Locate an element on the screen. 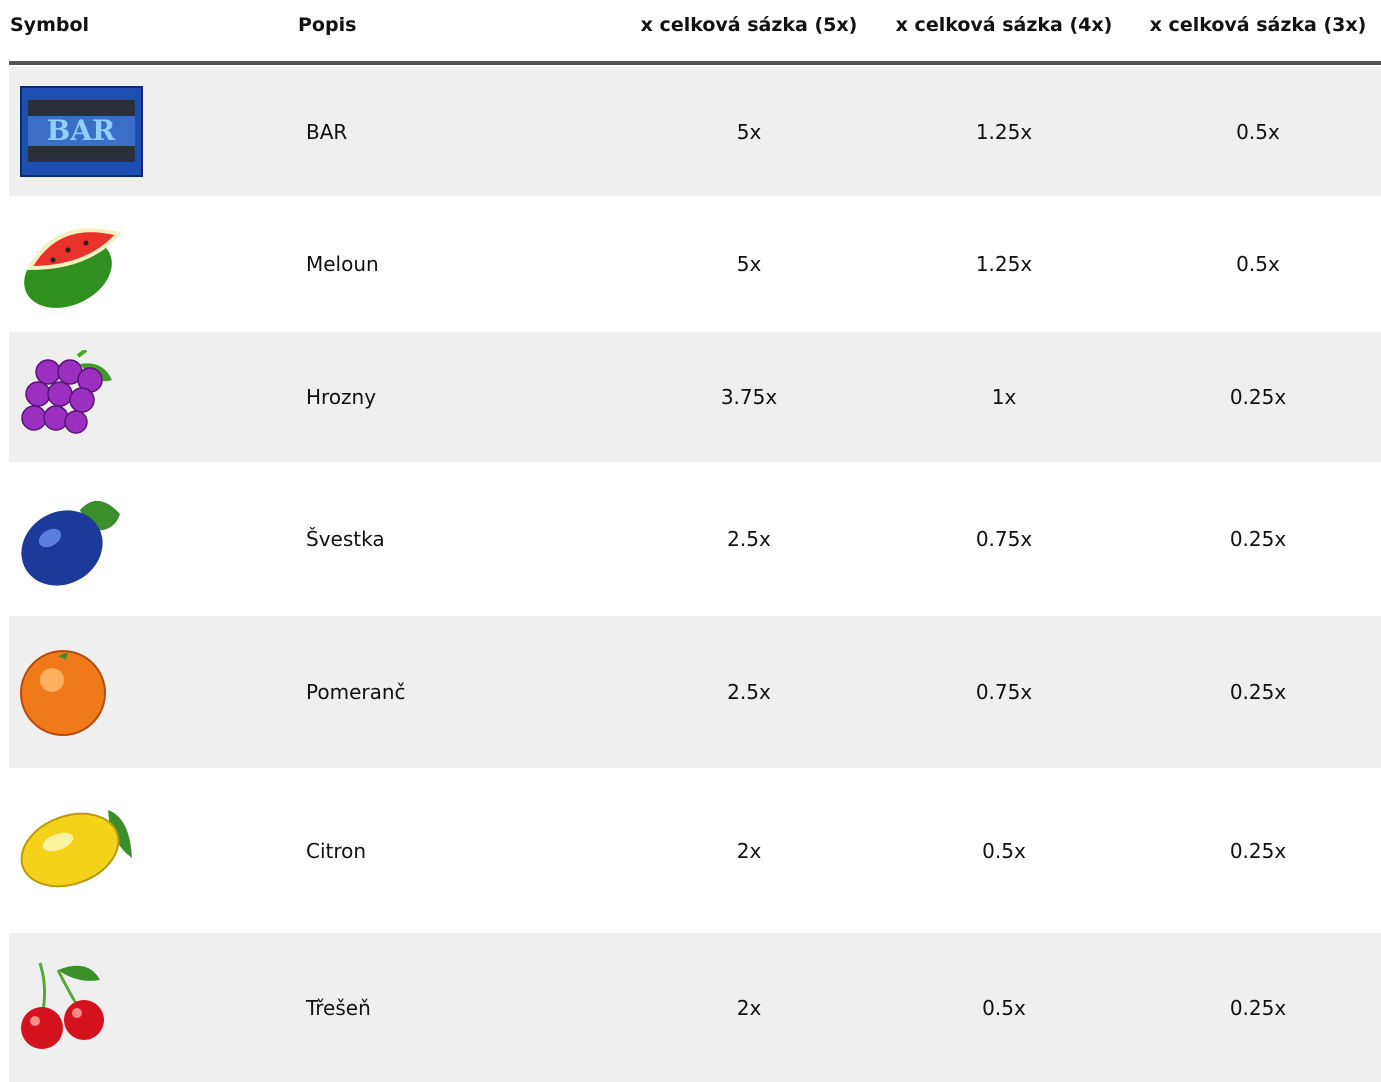 Image resolution: width=1381 pixels, height=1082 pixels. symbol-name: Meloun is located at coordinates (342, 264).